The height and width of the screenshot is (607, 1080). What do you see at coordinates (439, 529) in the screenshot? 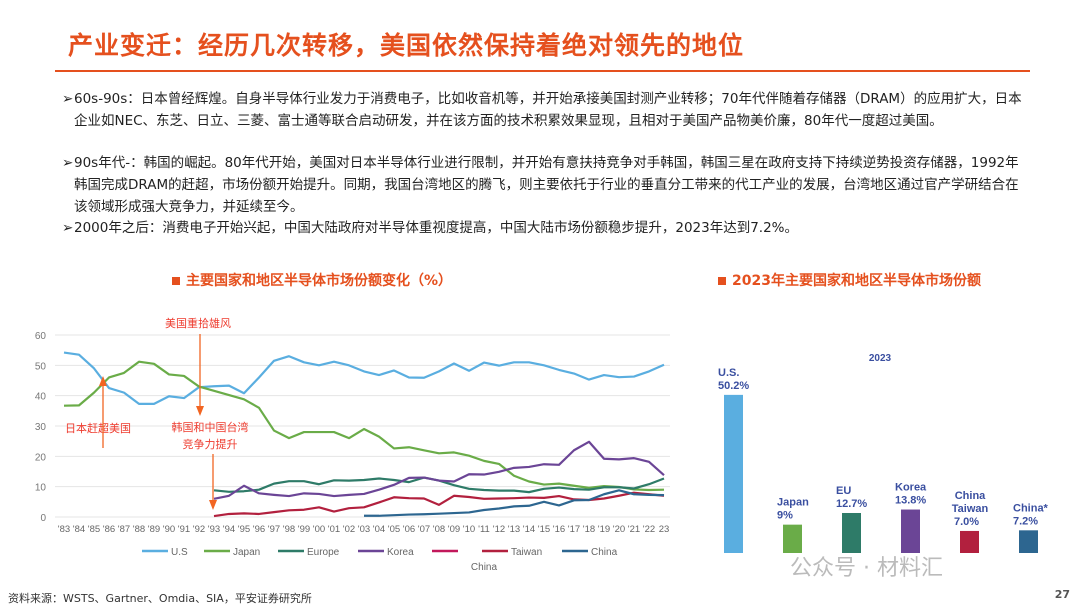
I see `x-tick-label: '08` at bounding box center [439, 529].